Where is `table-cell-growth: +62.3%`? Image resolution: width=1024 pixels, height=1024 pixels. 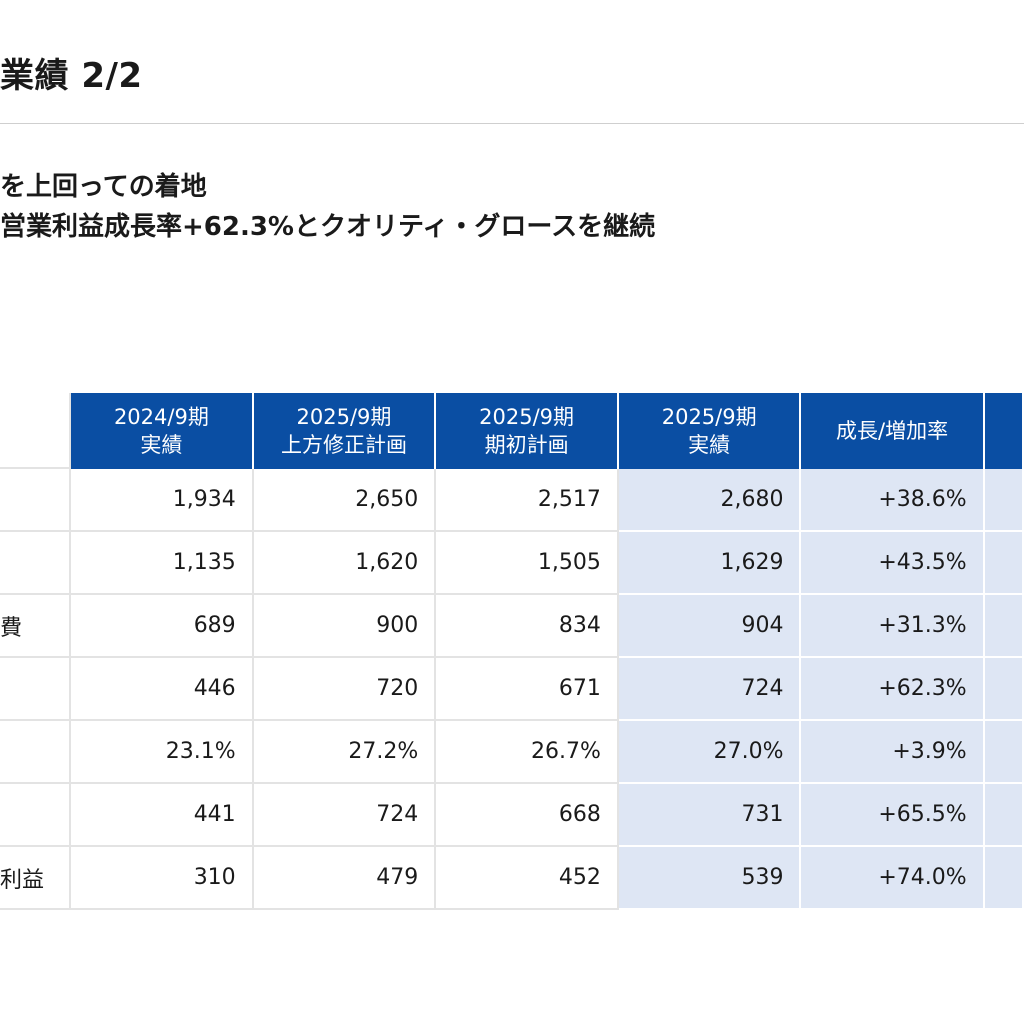 table-cell-growth: +62.3% is located at coordinates (893, 689).